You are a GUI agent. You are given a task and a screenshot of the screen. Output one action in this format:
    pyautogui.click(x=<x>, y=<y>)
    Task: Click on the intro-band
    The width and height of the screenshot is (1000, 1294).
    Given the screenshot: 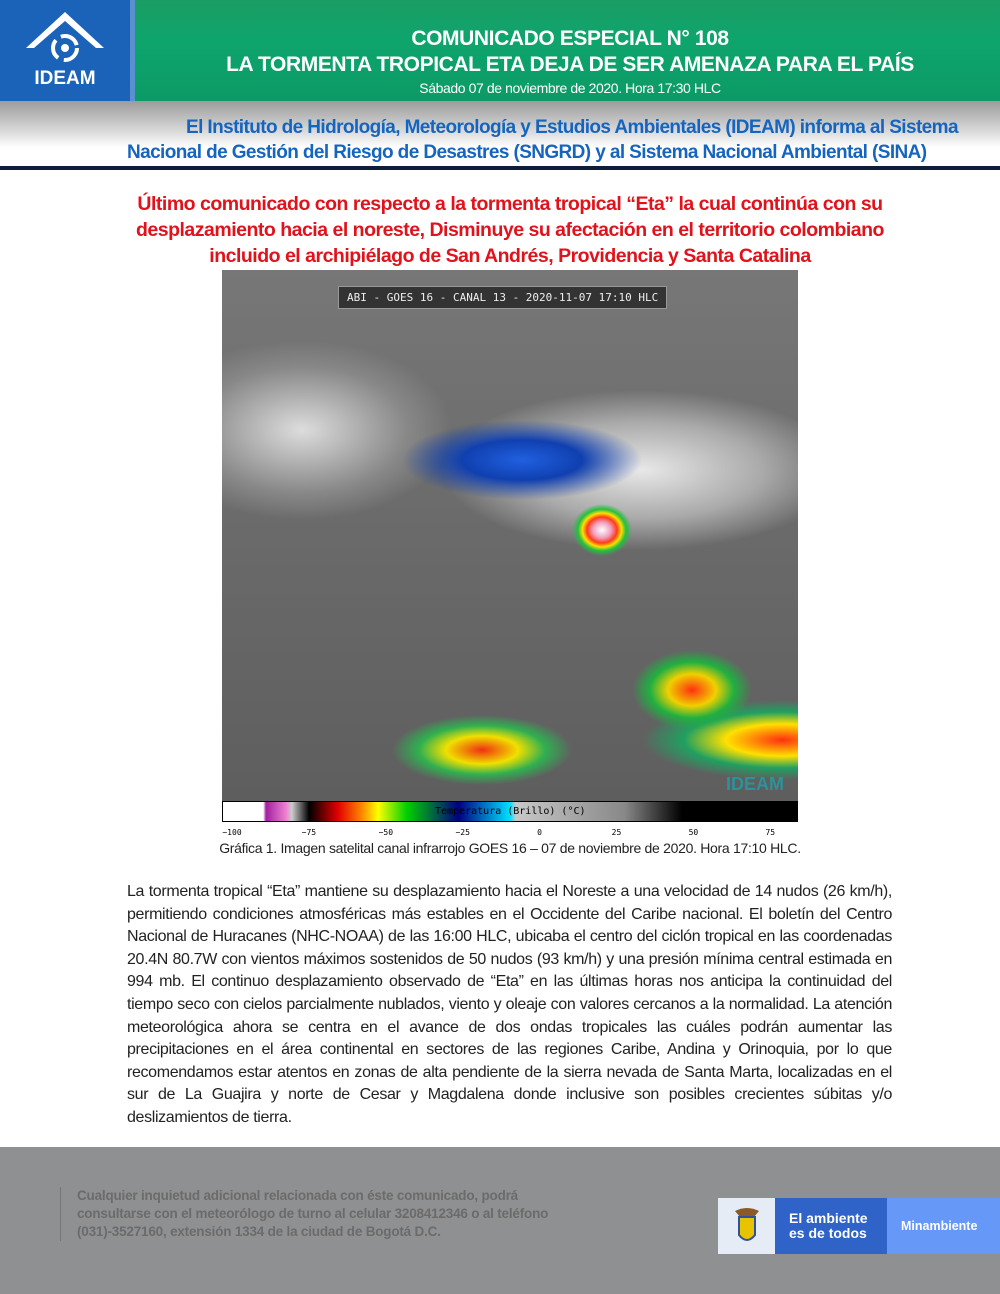 What is the action you would take?
    pyautogui.click(x=500, y=134)
    